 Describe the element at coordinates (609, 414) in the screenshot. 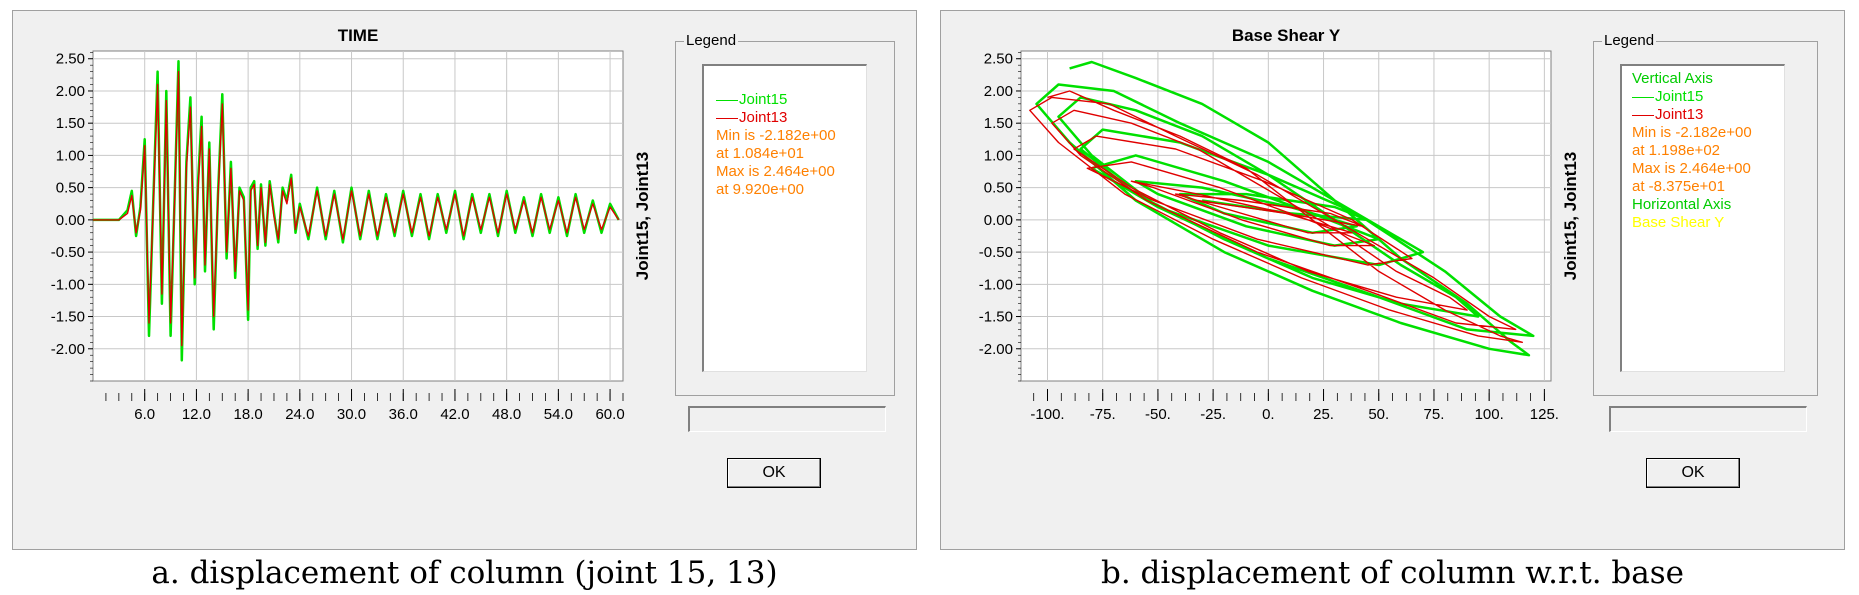

I see `x-tick-label: 60.0` at that location.